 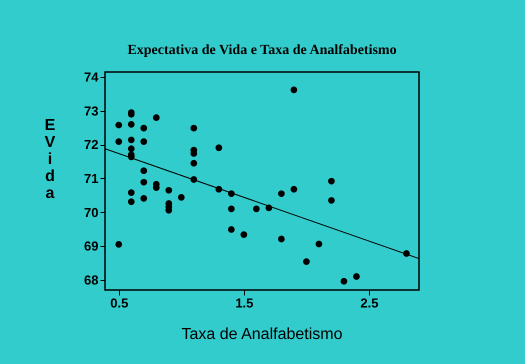 What do you see at coordinates (50, 159) in the screenshot?
I see `y-axis-title: E Vida` at bounding box center [50, 159].